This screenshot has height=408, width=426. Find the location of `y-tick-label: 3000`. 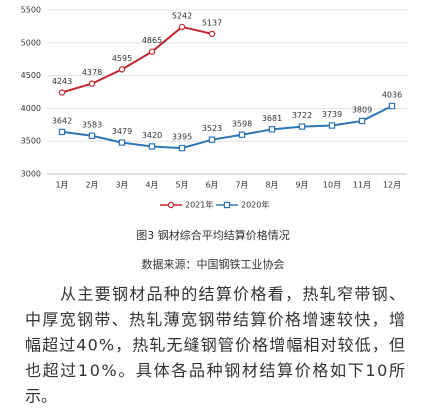

y-tick-label: 3000 is located at coordinates (31, 174).